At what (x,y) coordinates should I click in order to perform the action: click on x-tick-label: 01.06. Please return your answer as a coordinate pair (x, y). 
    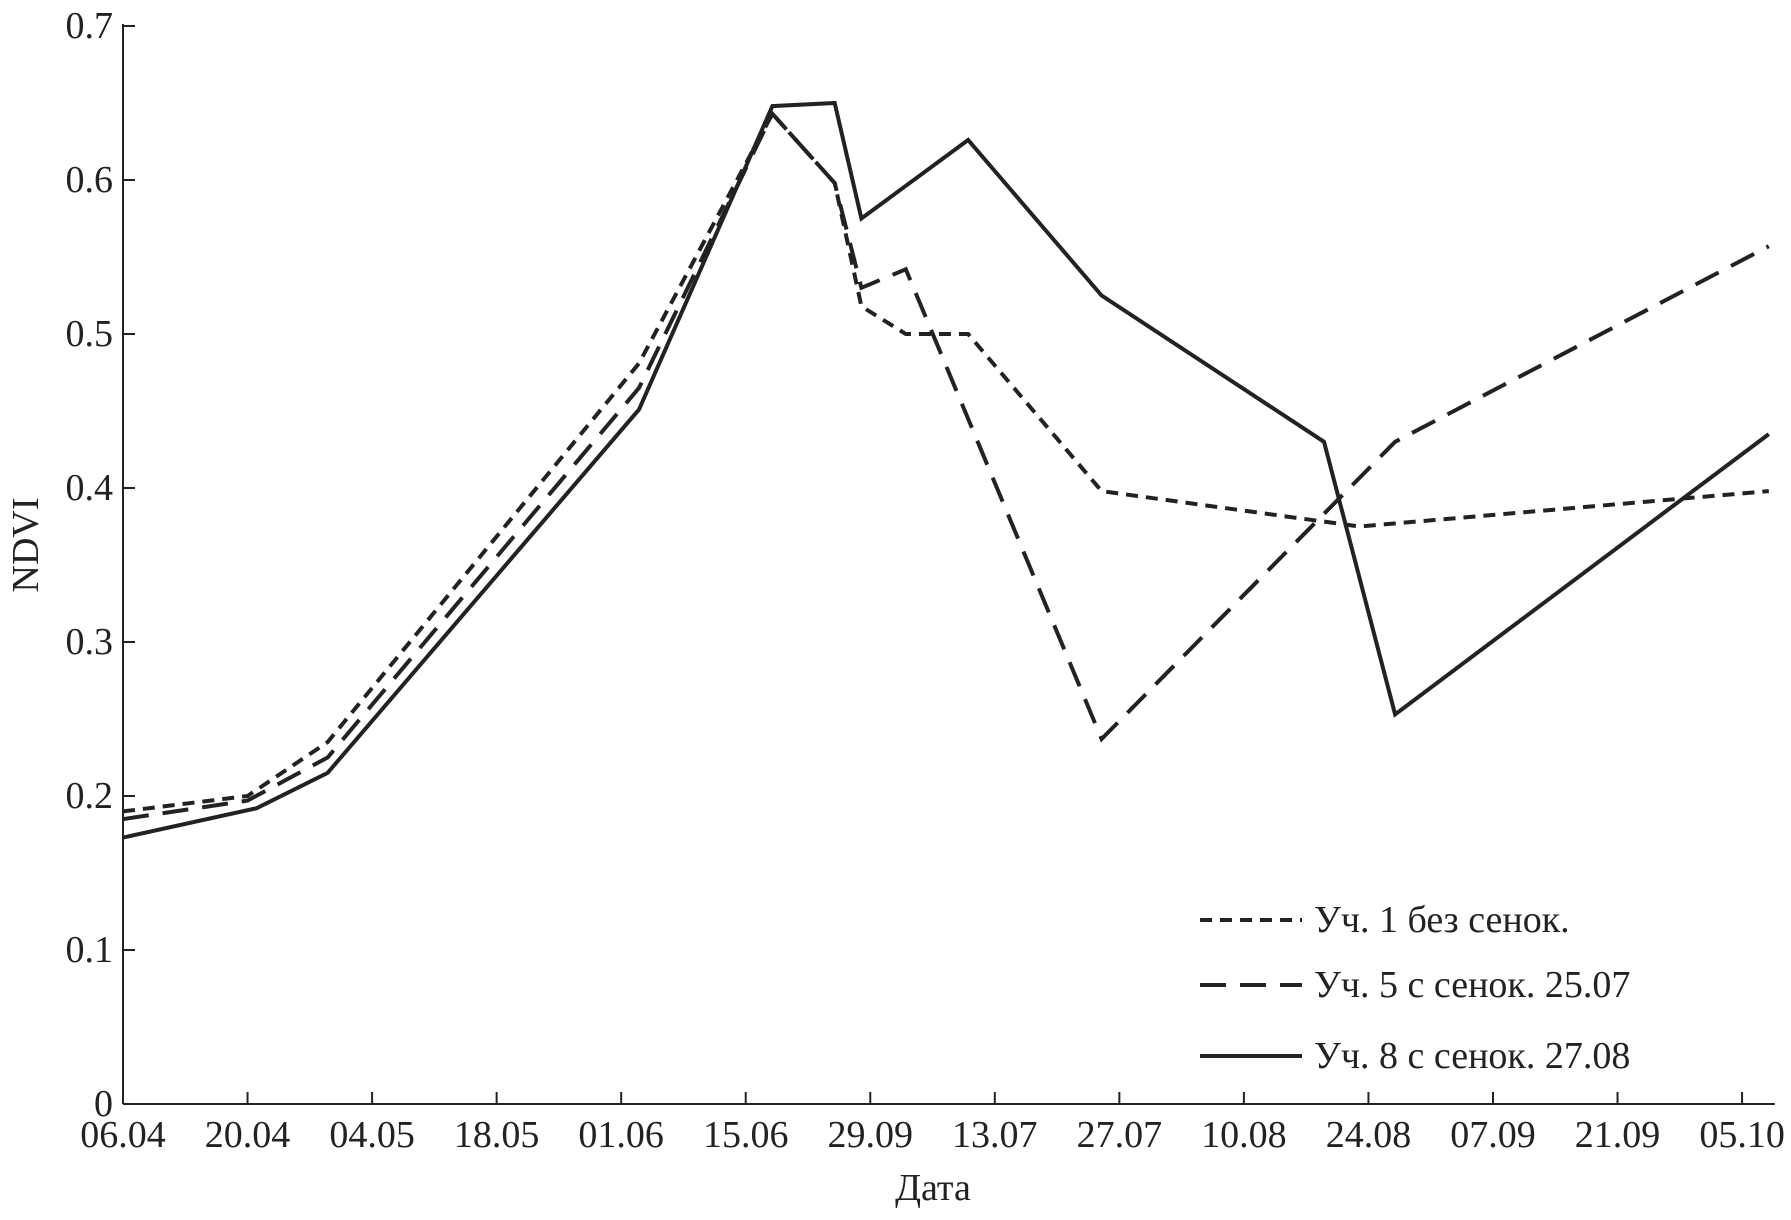
    Looking at the image, I should click on (621, 1135).